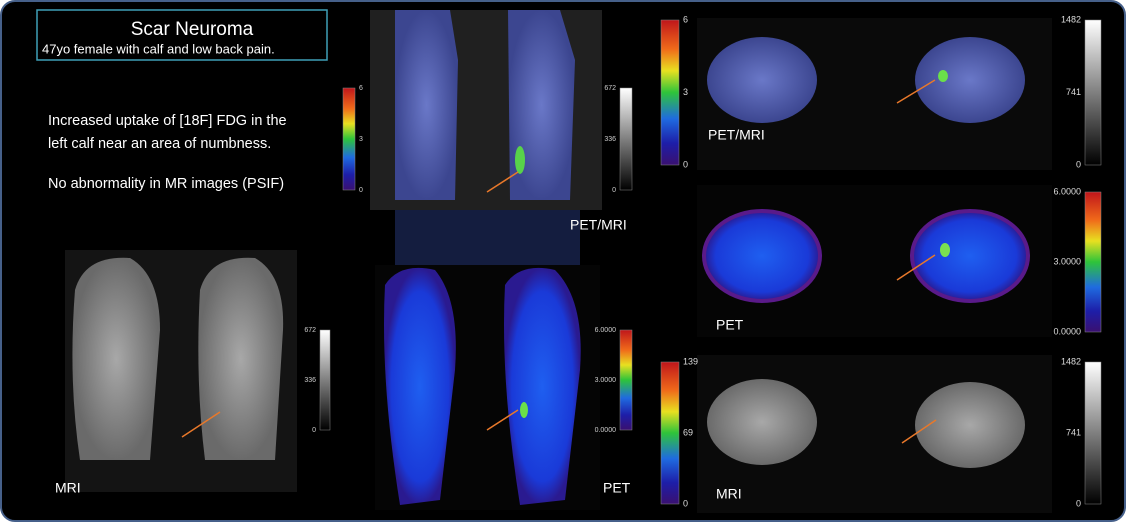 This screenshot has width=1126, height=522. I want to click on image-mri-axial, so click(874, 434).